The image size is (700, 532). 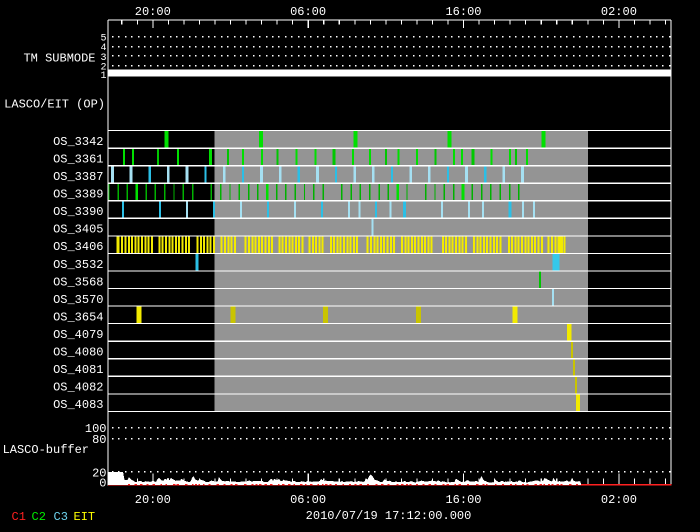 What do you see at coordinates (59, 59) in the screenshot?
I see `svg-text: TM SUBMODE` at bounding box center [59, 59].